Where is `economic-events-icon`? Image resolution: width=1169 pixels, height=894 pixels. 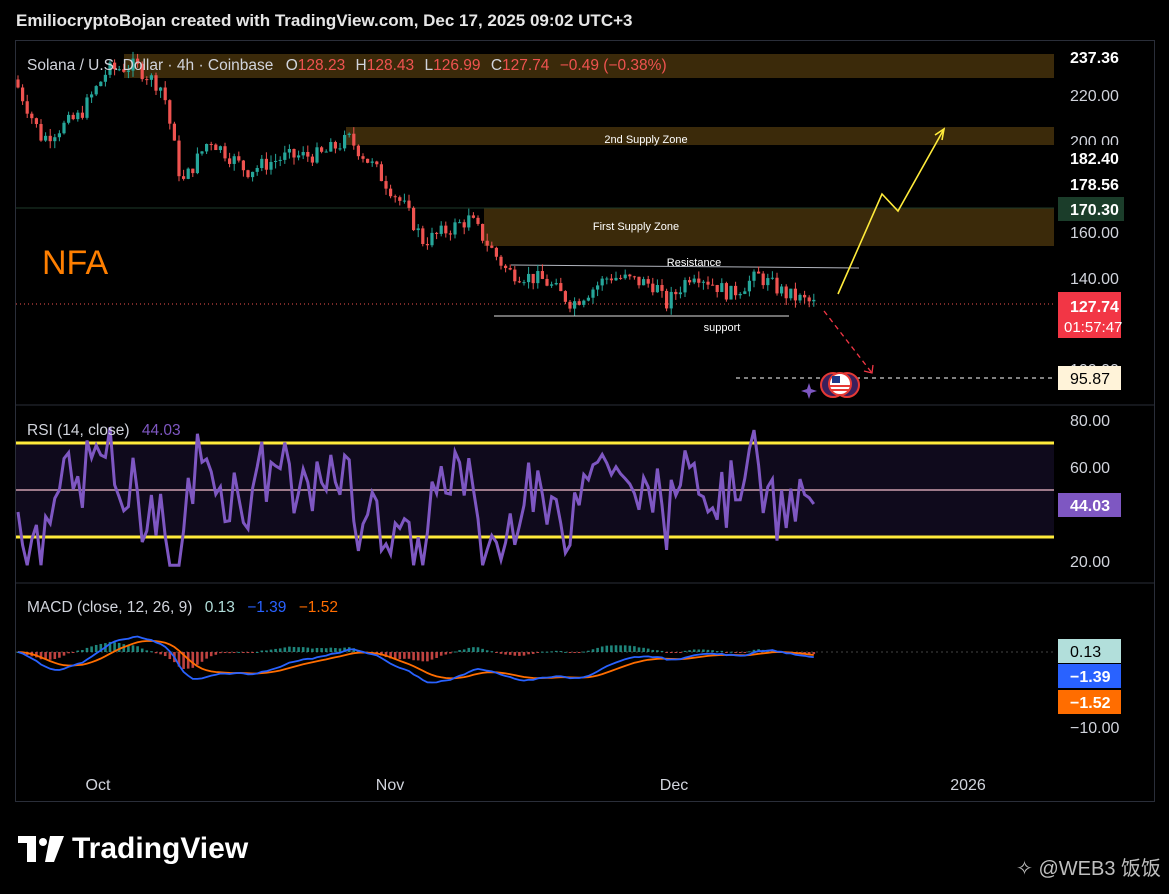 economic-events-icon is located at coordinates (830, 385).